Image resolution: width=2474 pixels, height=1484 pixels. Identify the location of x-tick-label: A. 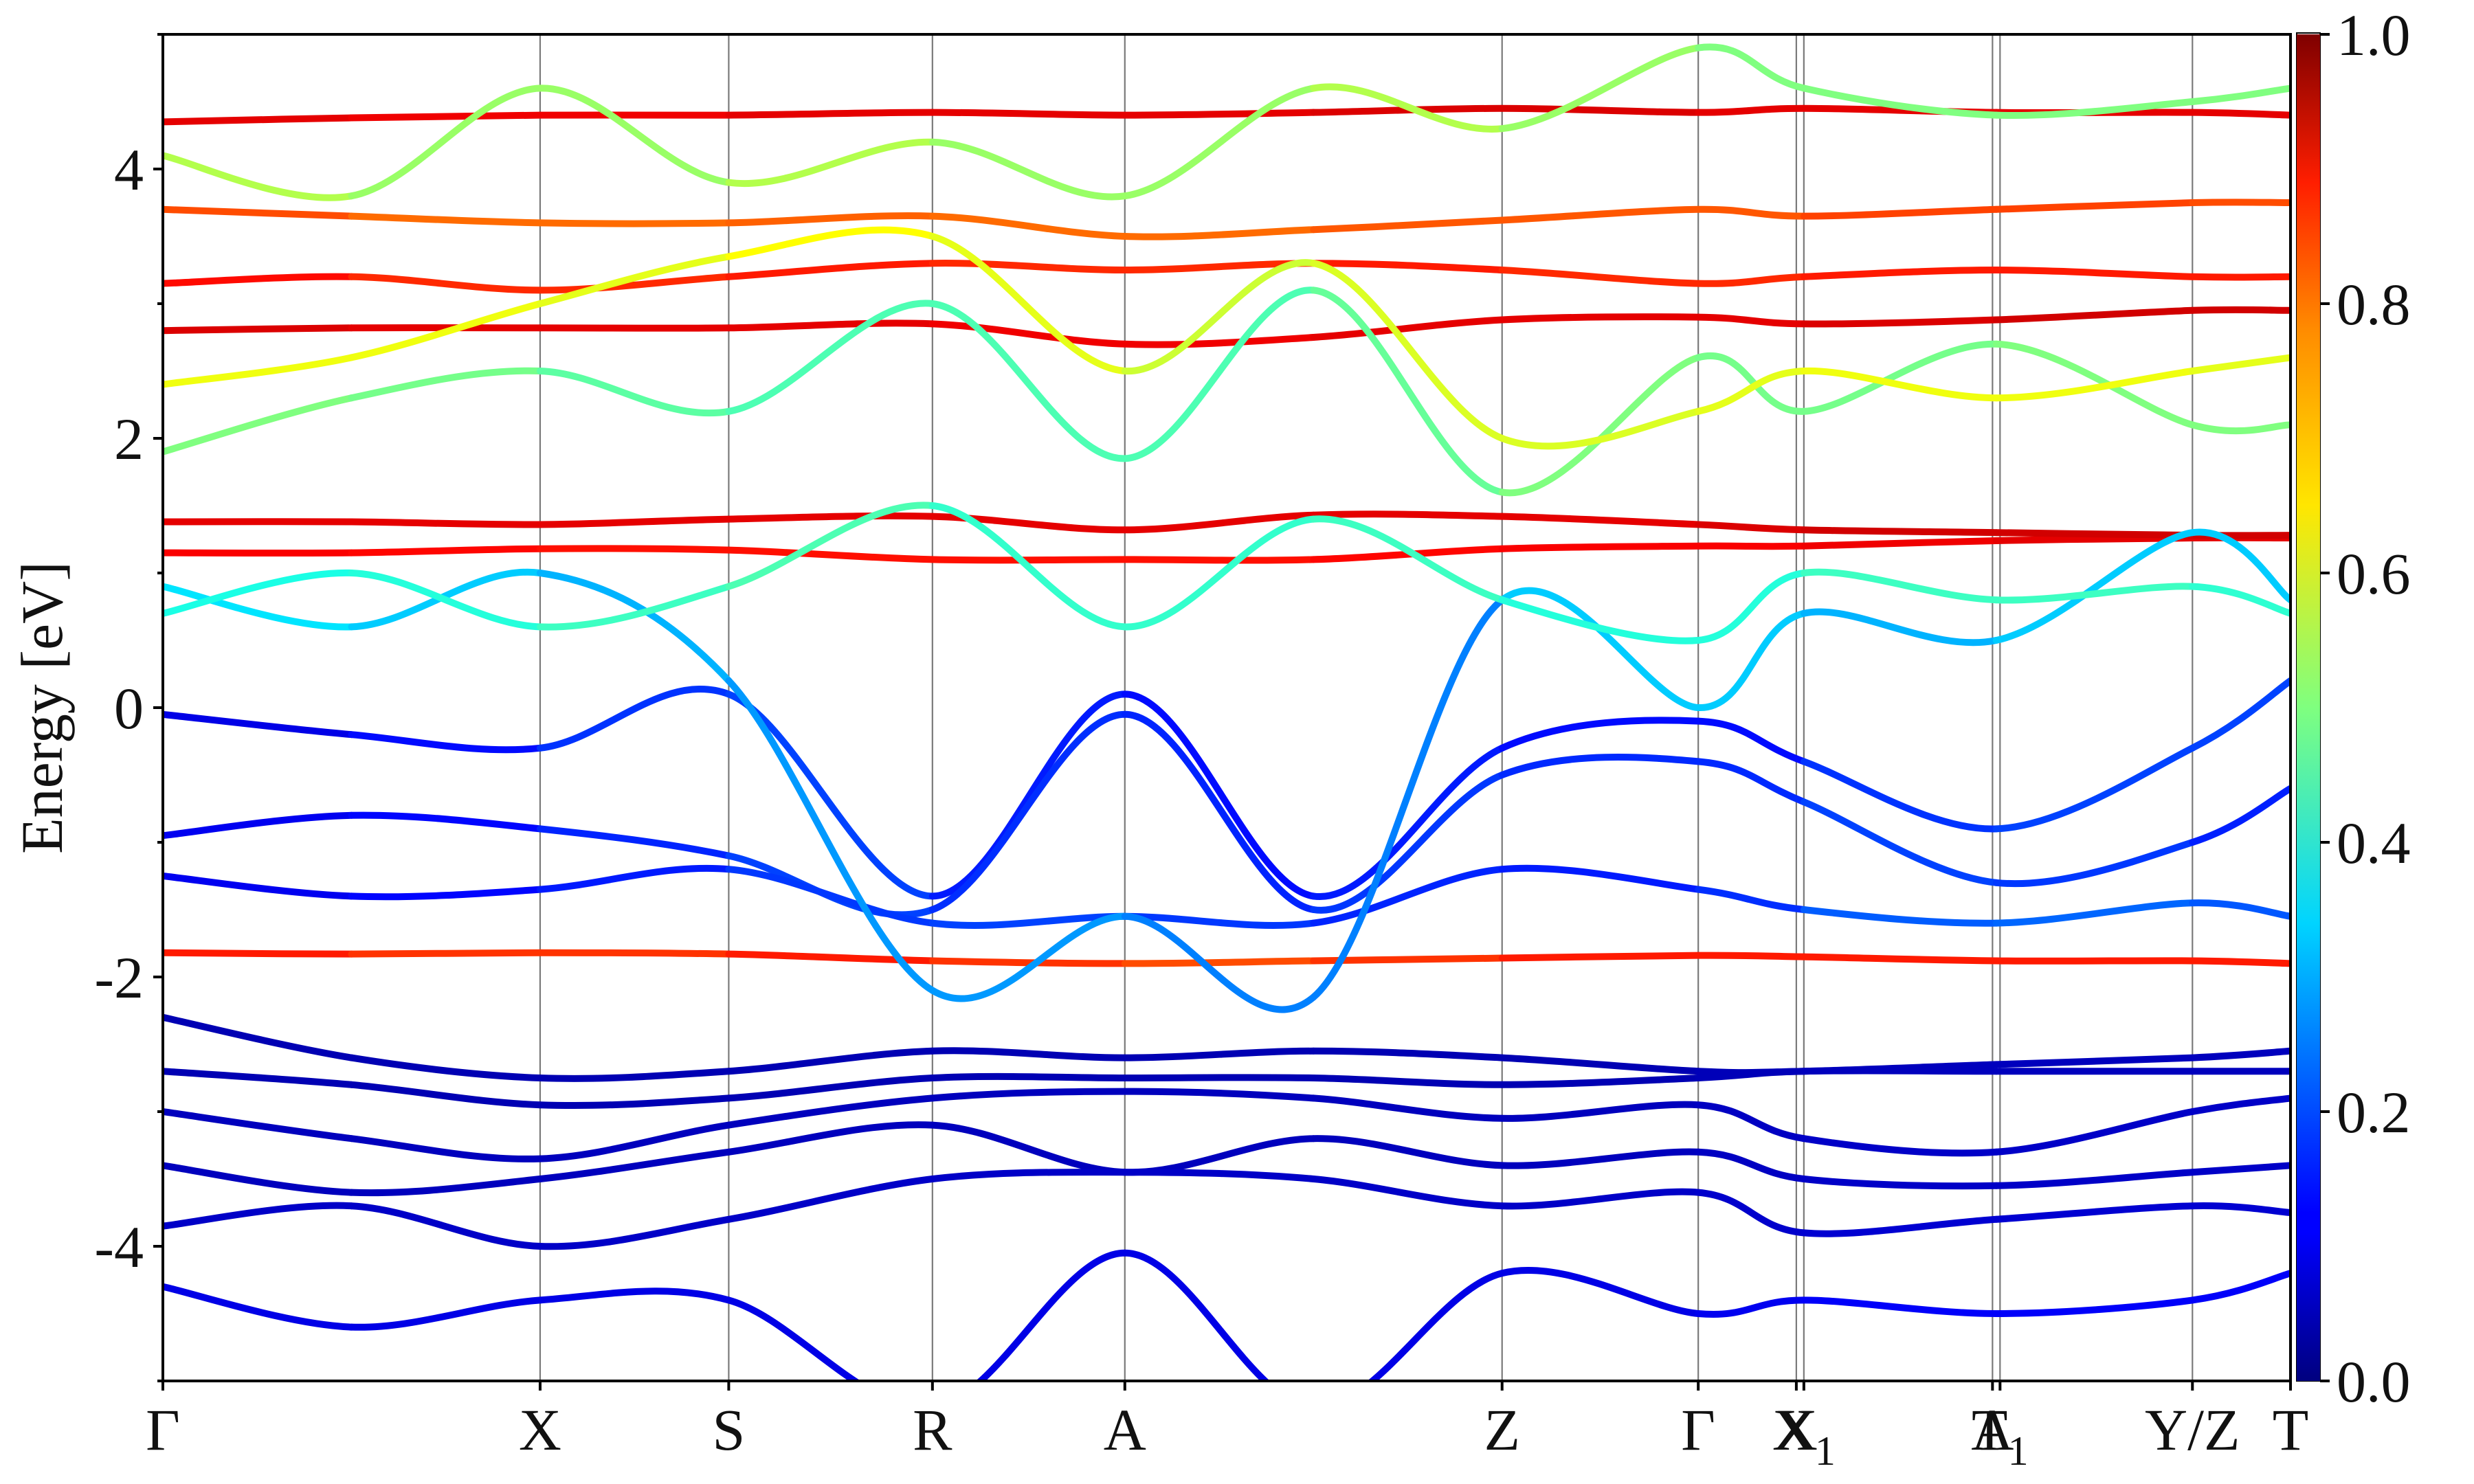
(1125, 1430).